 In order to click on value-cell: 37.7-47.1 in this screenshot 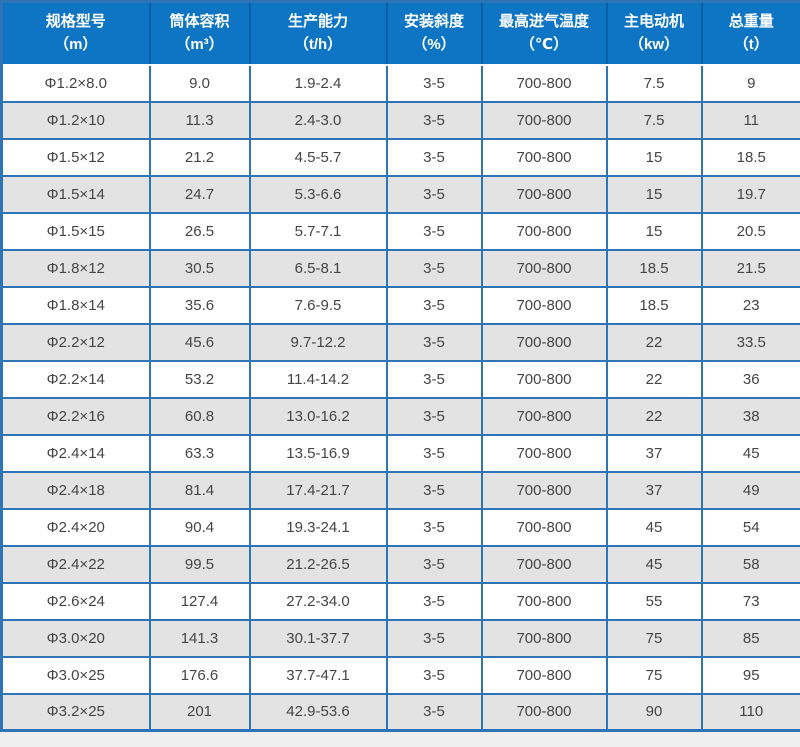, I will do `click(318, 675)`.